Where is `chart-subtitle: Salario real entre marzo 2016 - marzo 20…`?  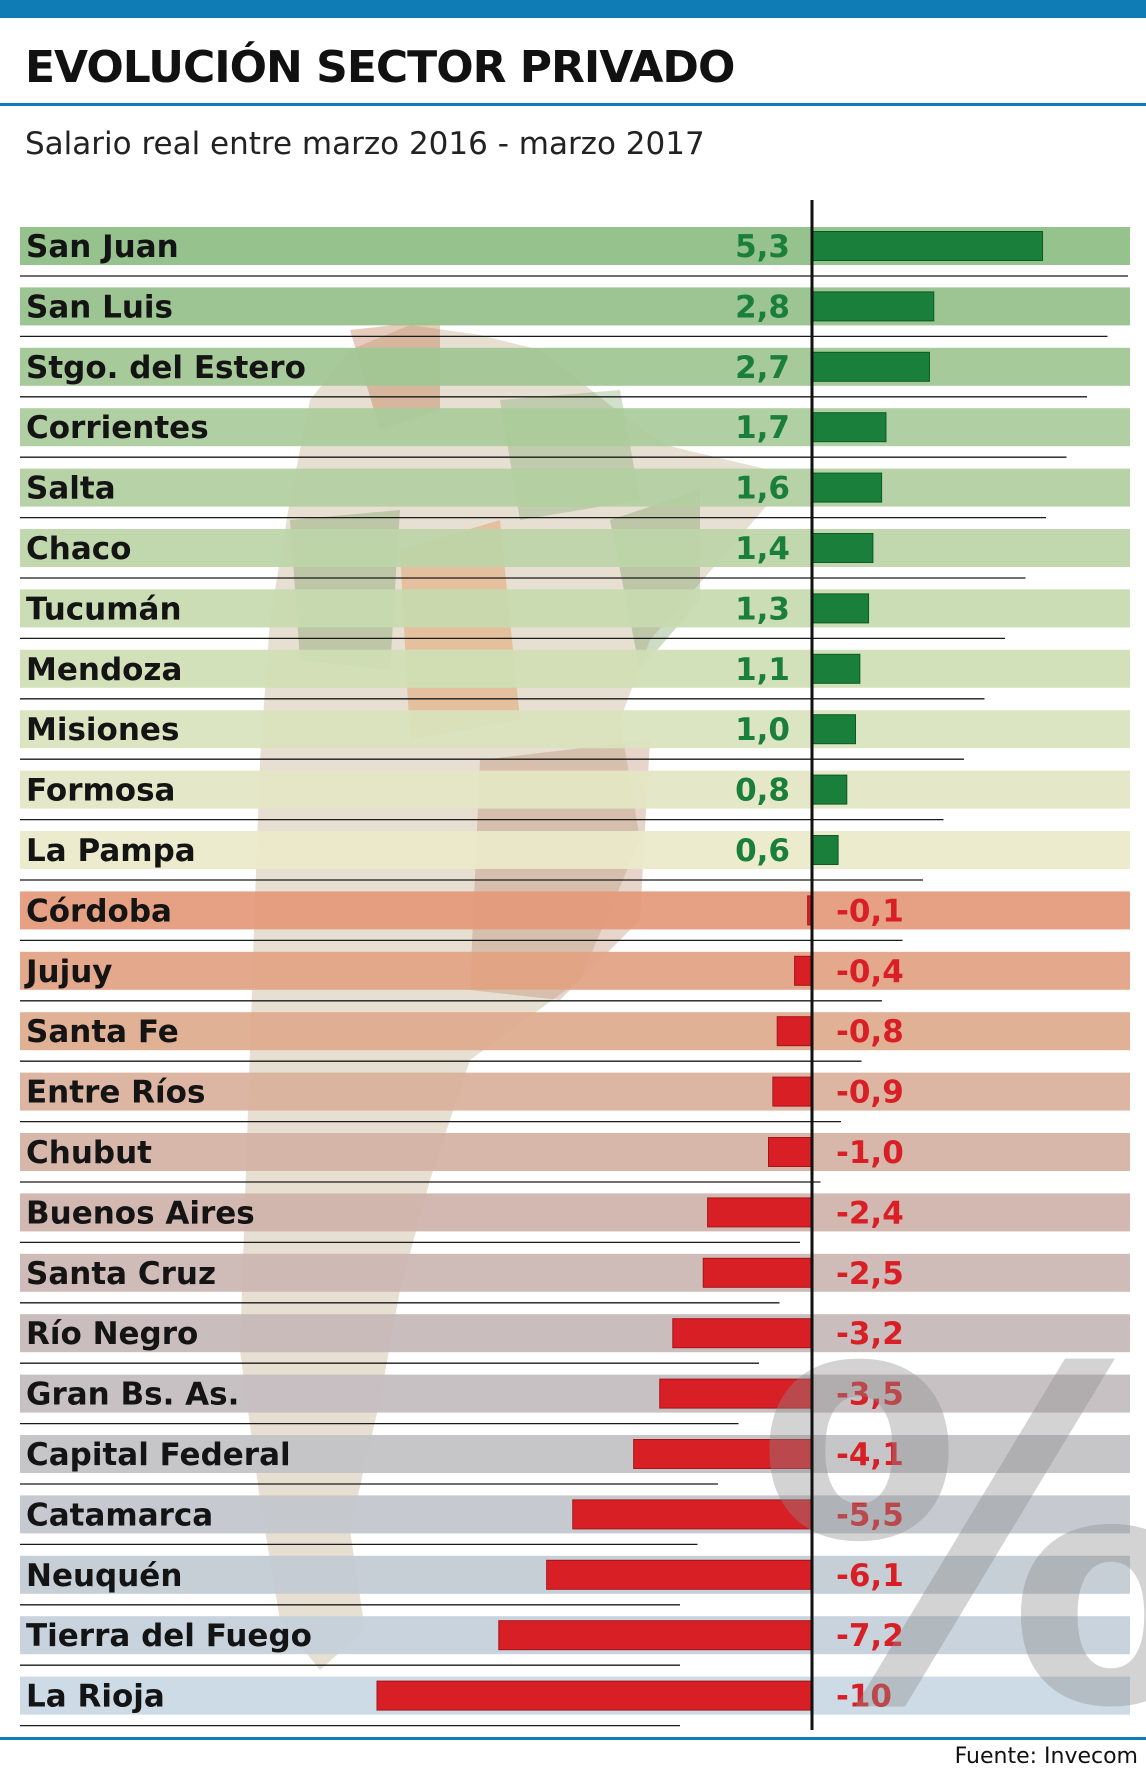 chart-subtitle: Salario real entre marzo 2016 - marzo 20… is located at coordinates (365, 144).